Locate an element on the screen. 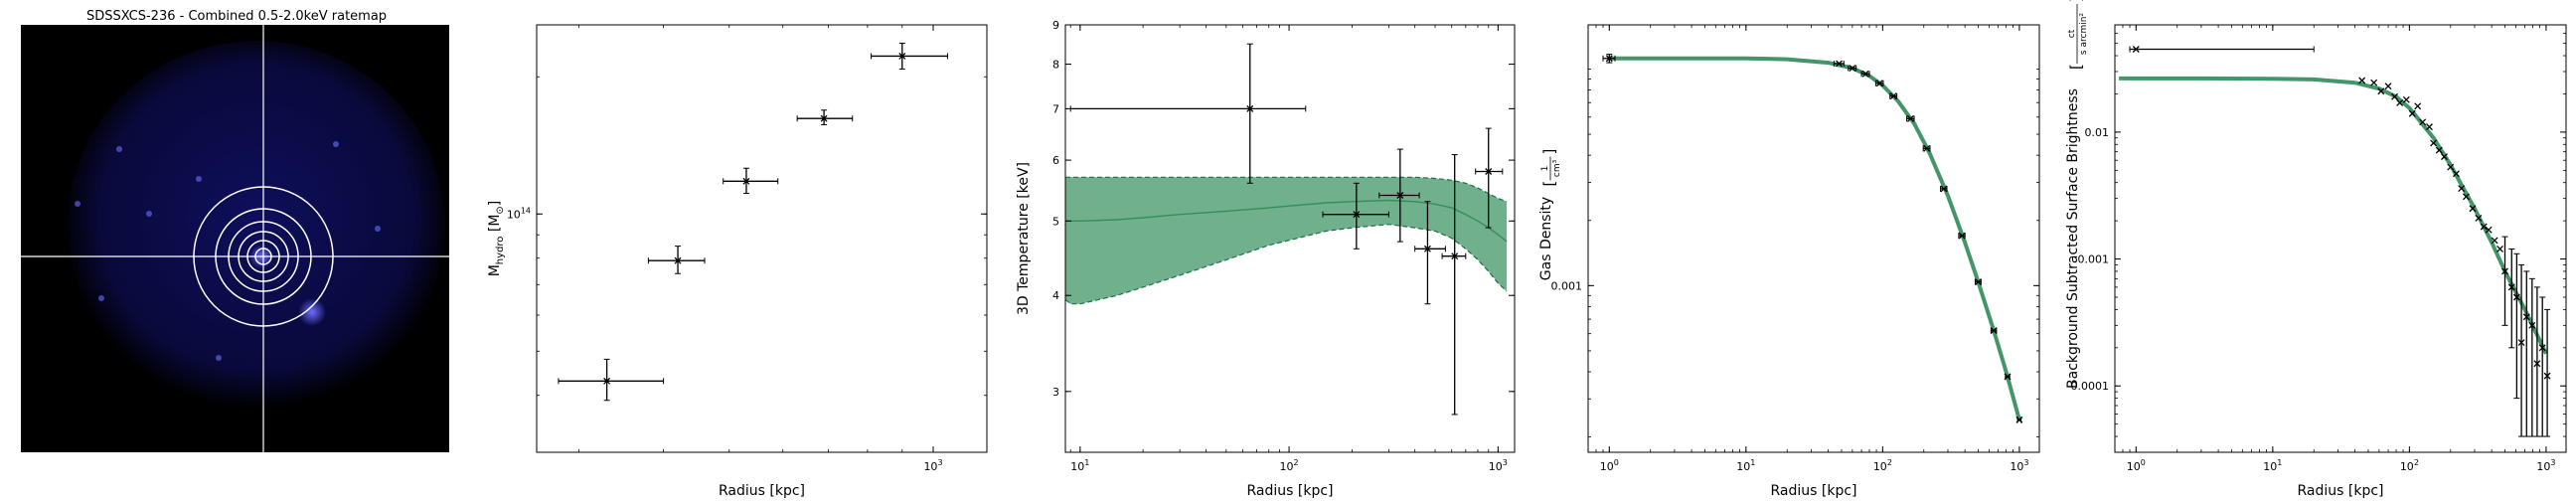 This screenshot has width=2576, height=501. y-tick-label: 0.0001 is located at coordinates (2090, 386).